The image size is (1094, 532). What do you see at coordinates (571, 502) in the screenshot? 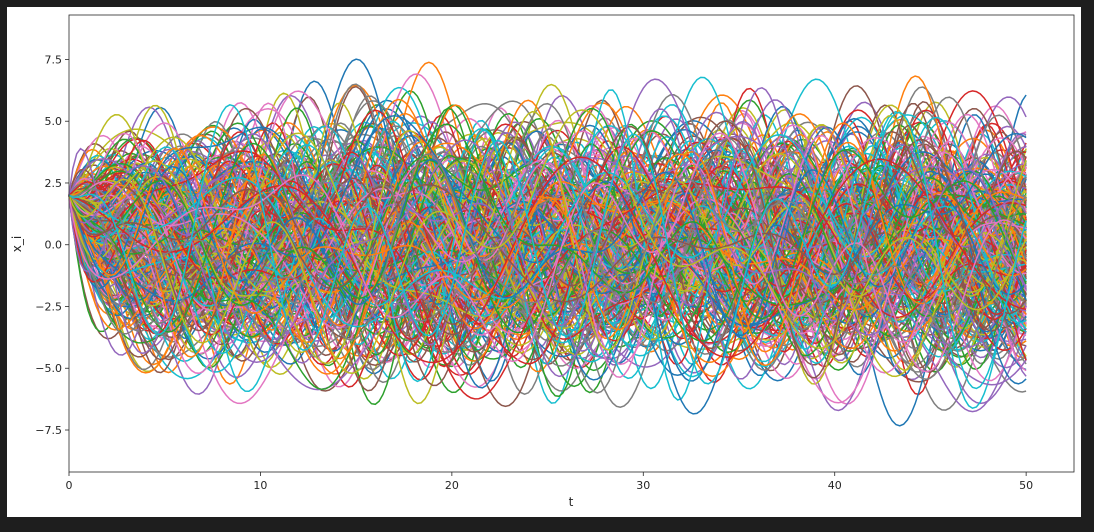
I see `x-axis-label: t` at bounding box center [571, 502].